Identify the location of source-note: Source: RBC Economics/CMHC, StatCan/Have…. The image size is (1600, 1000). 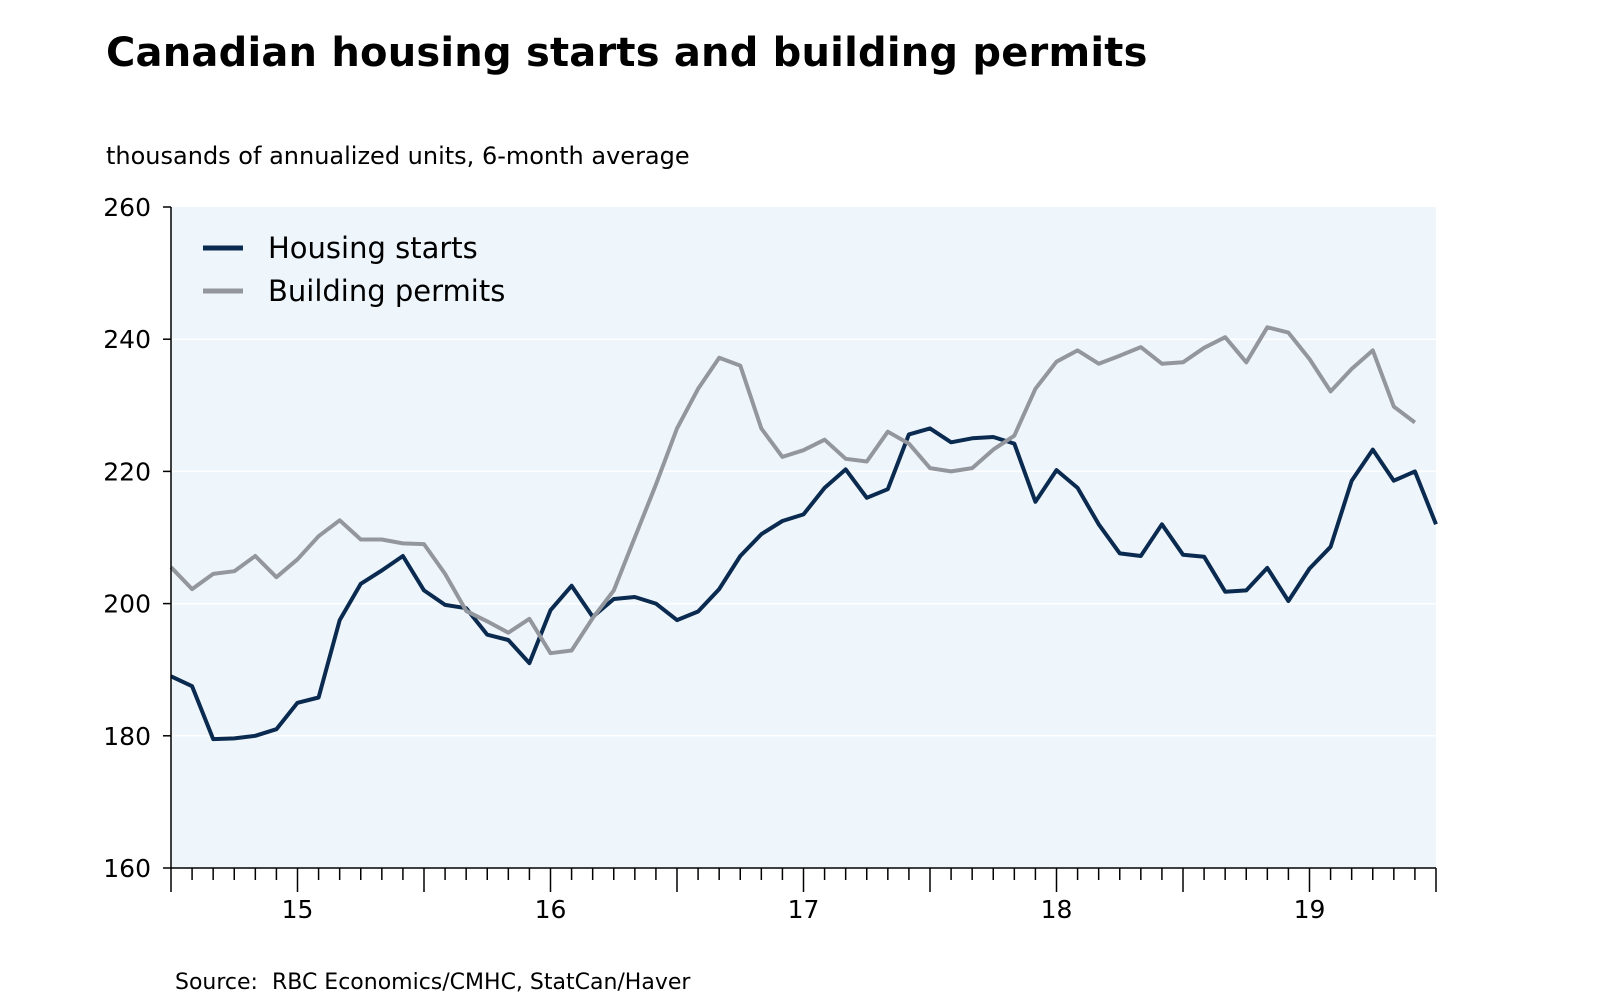
(433, 982).